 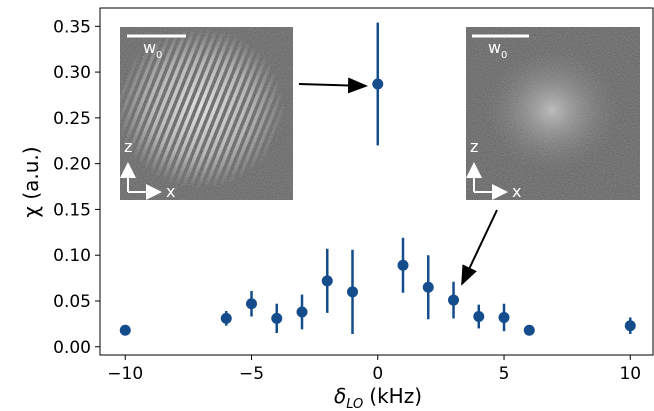 What do you see at coordinates (377, 374) in the screenshot?
I see `x-tick-label: 0` at bounding box center [377, 374].